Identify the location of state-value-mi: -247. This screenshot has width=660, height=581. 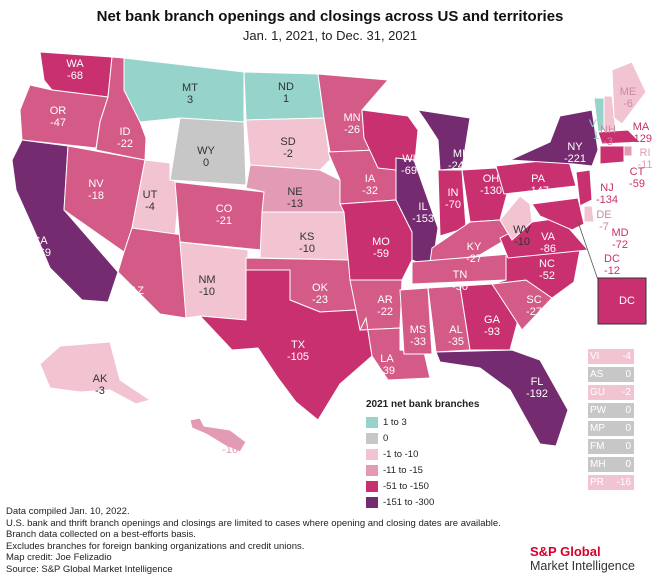
(459, 166).